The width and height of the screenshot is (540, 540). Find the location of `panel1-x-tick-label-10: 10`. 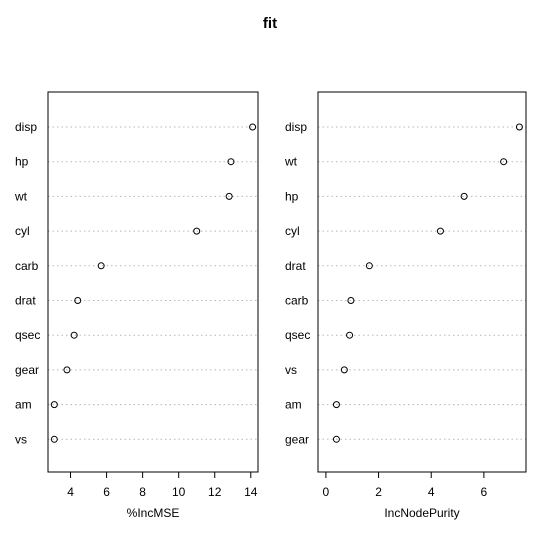

panel1-x-tick-label-10: 10 is located at coordinates (179, 492).